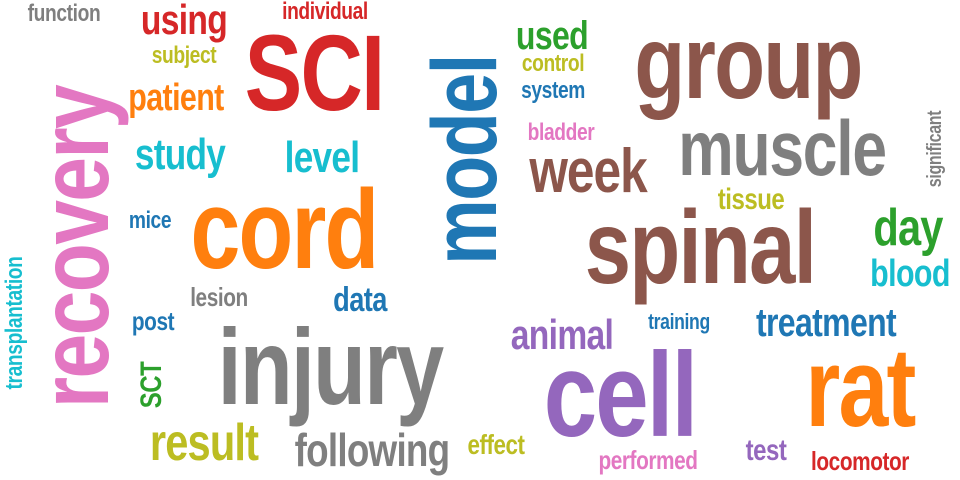  I want to click on word-used: used, so click(552, 36).